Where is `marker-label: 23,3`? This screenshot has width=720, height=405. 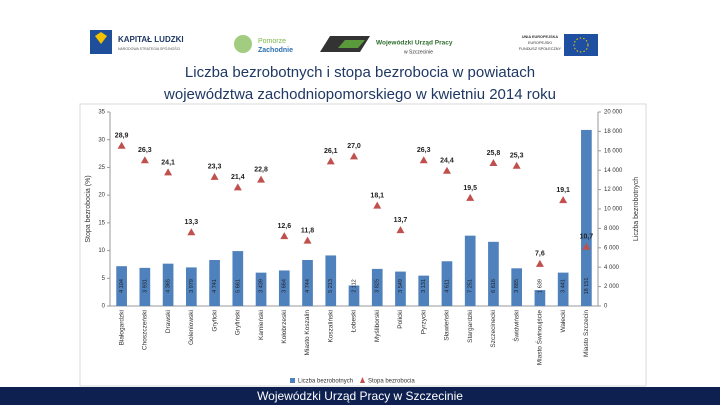 marker-label: 23,3 is located at coordinates (215, 167).